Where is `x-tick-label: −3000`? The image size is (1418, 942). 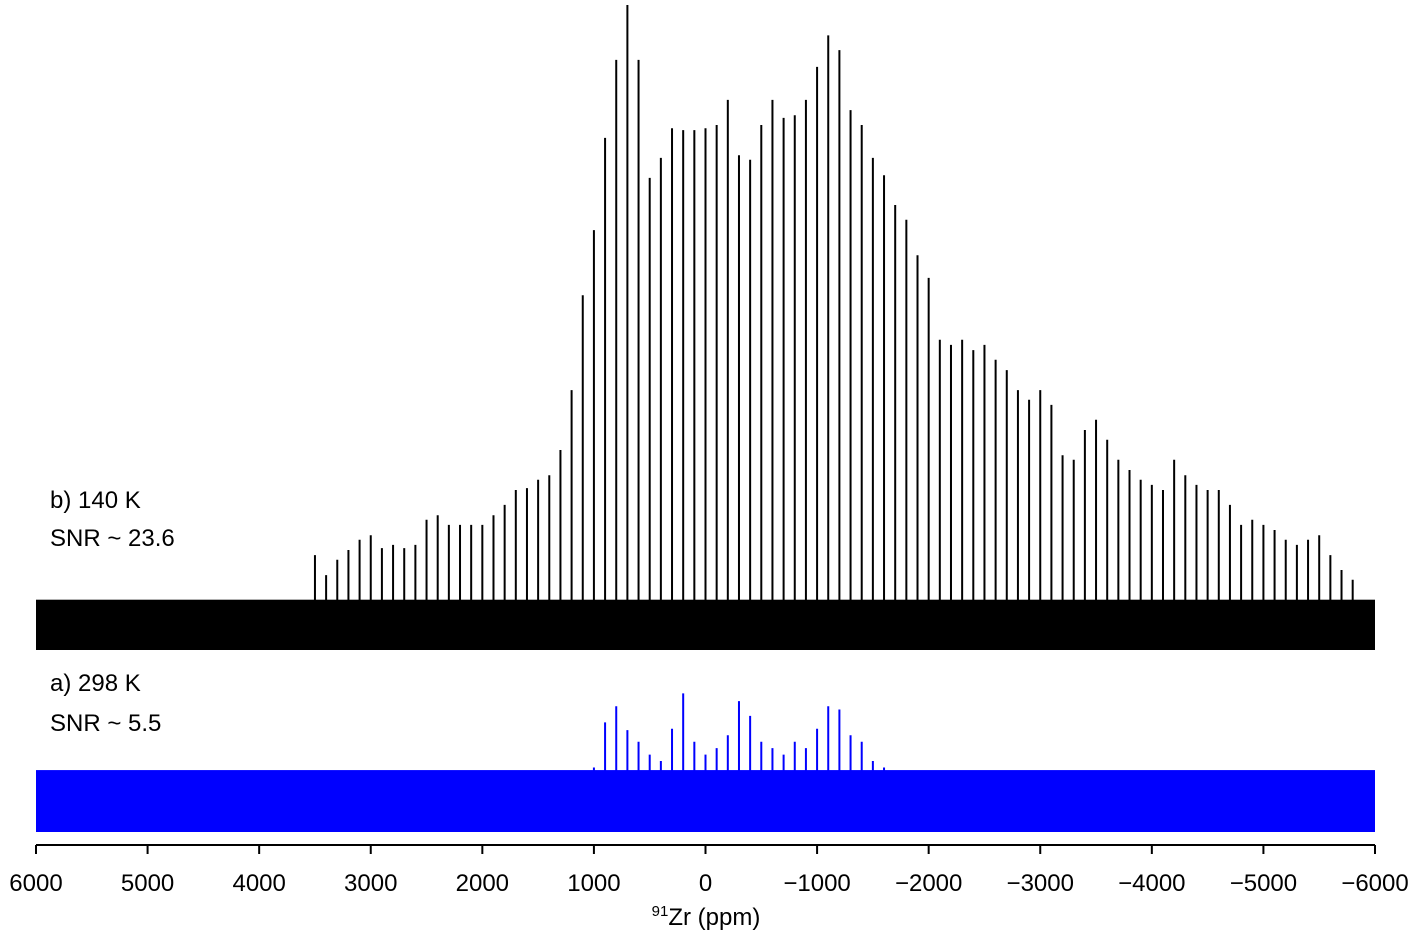 x-tick-label: −3000 is located at coordinates (1040, 883).